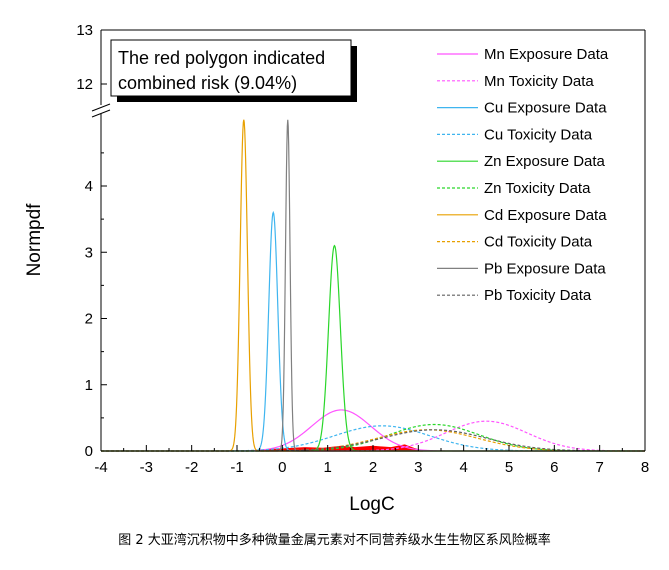  I want to click on x-tick-label-1: -3, so click(146, 467).